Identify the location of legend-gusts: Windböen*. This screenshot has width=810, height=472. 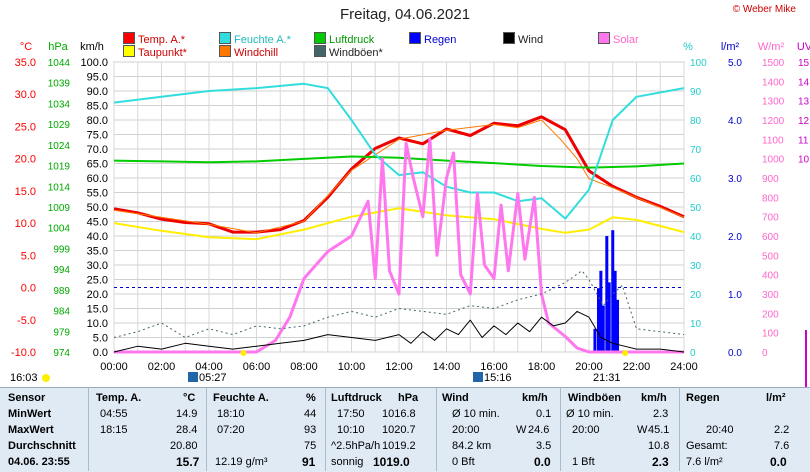
(348, 52).